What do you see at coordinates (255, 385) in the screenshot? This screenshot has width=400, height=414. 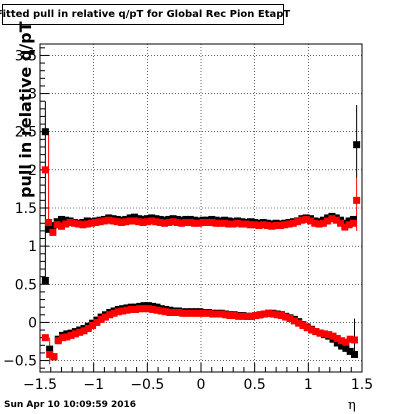 I see `x-tick-label: 0.5` at bounding box center [255, 385].